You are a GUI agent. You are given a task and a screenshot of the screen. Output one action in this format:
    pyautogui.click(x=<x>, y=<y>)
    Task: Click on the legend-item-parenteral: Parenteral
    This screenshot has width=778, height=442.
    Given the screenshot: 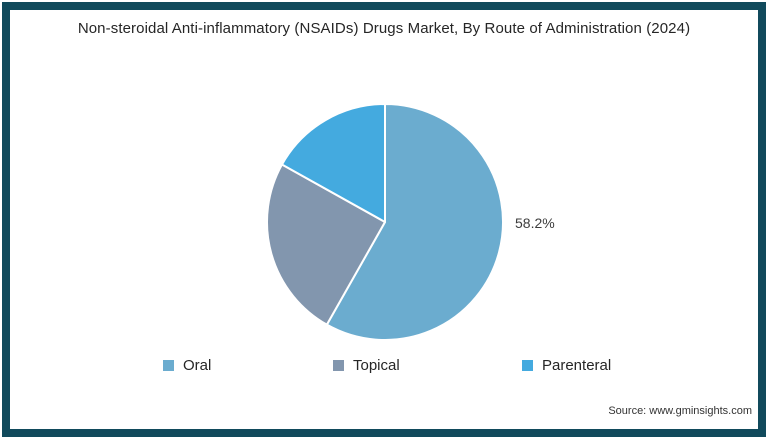 What is the action you would take?
    pyautogui.click(x=566, y=365)
    